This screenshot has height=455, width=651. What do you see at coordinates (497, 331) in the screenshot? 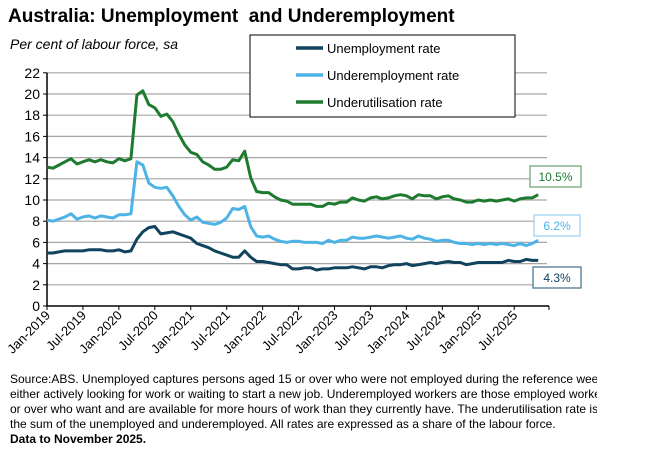
I see `x-tick-label: Jul-2025` at bounding box center [497, 331].